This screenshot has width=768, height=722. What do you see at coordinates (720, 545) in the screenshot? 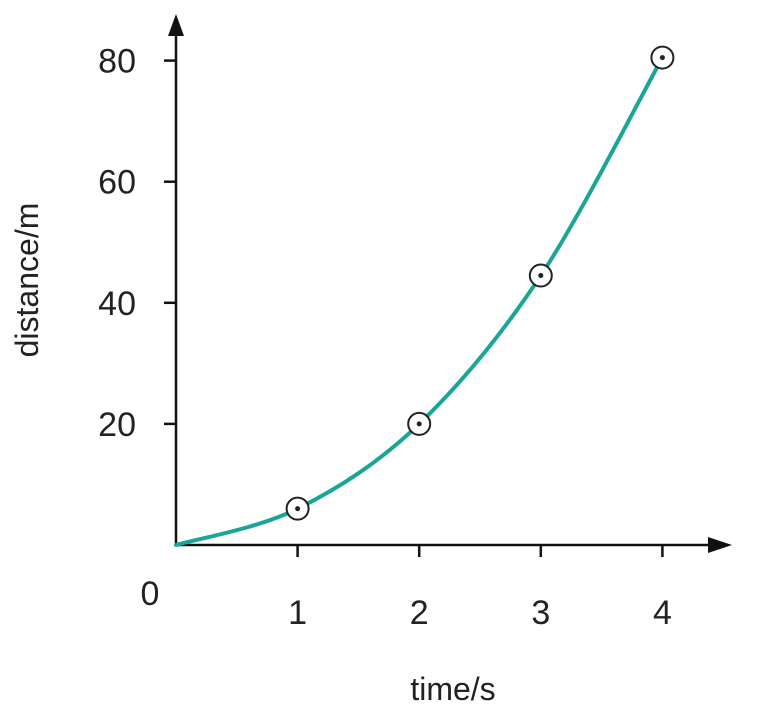
I see `x-axis-arrow` at bounding box center [720, 545].